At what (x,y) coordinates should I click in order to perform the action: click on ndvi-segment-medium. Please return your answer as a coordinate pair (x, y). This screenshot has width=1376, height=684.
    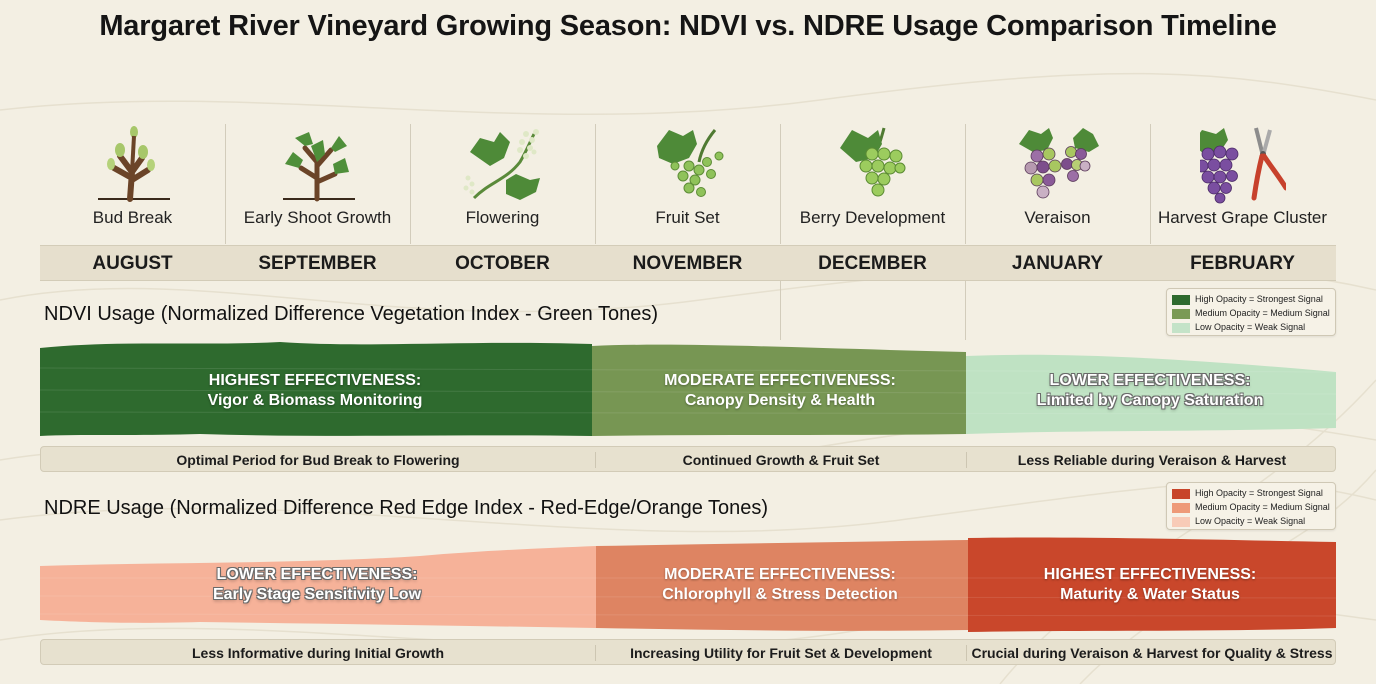
    Looking at the image, I should click on (779, 390).